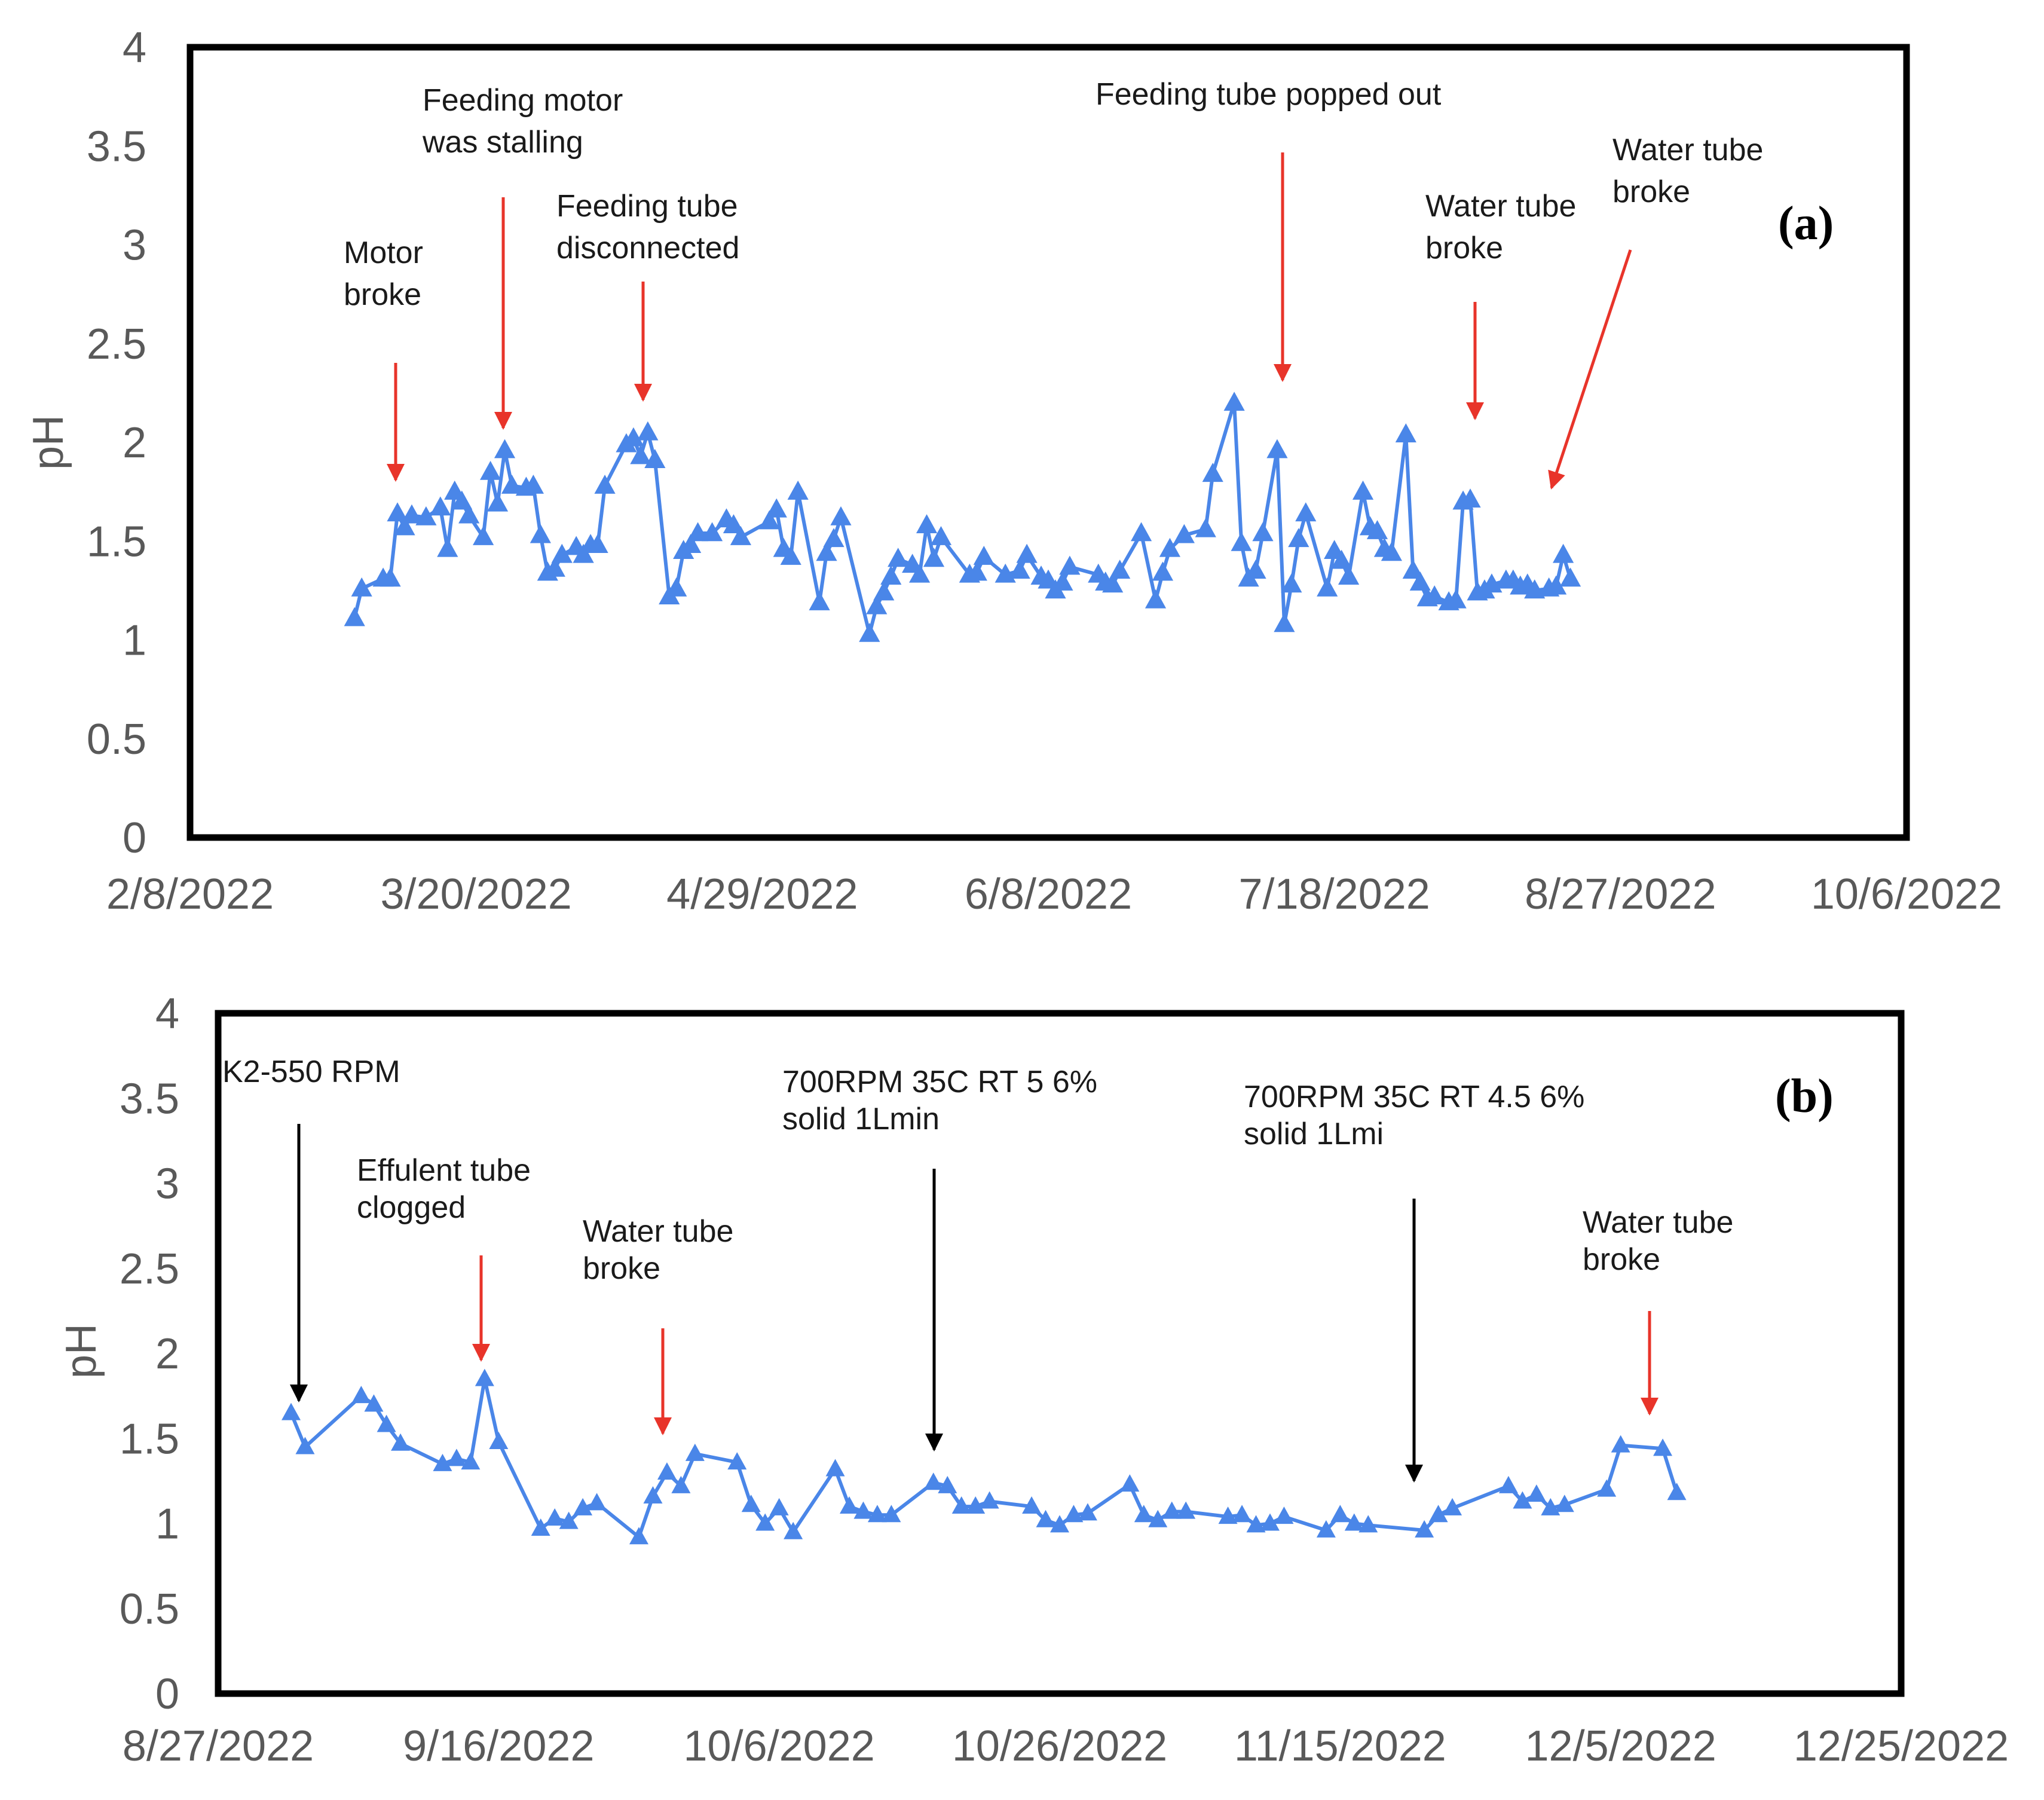 This screenshot has height=1800, width=2044. Describe the element at coordinates (476, 894) in the screenshot. I see `x-tick-label: 3/20/2022` at that location.